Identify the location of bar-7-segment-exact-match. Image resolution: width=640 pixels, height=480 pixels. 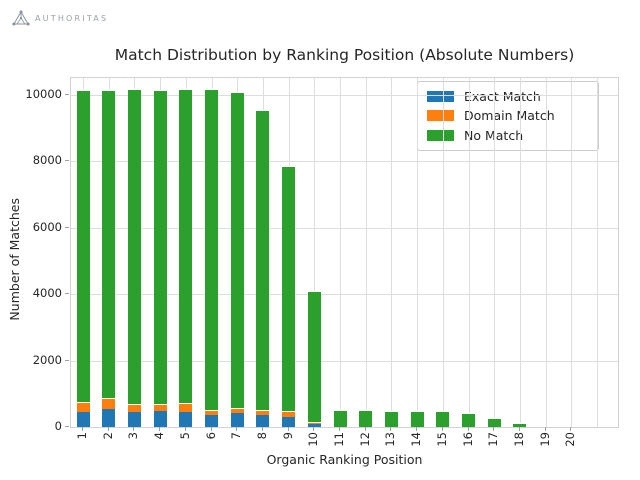
(237, 420).